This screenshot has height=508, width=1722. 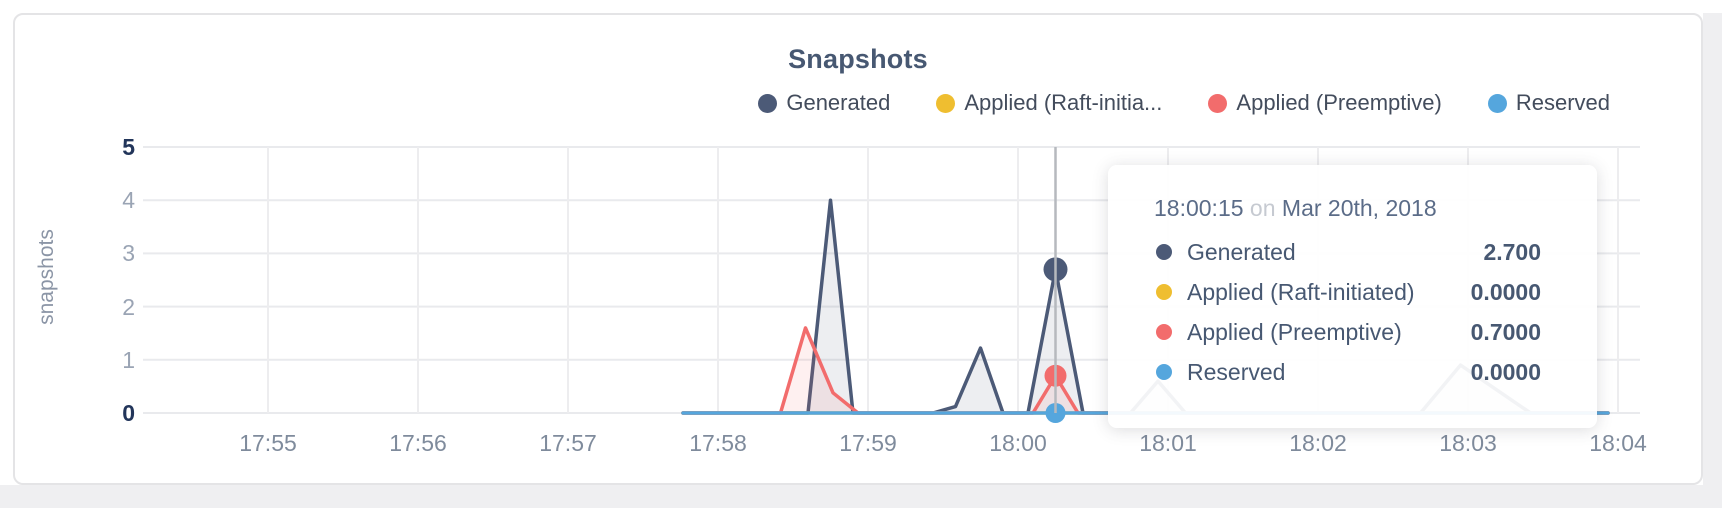 What do you see at coordinates (1505, 331) in the screenshot?
I see `tooltip-series-value: 0.7000` at bounding box center [1505, 331].